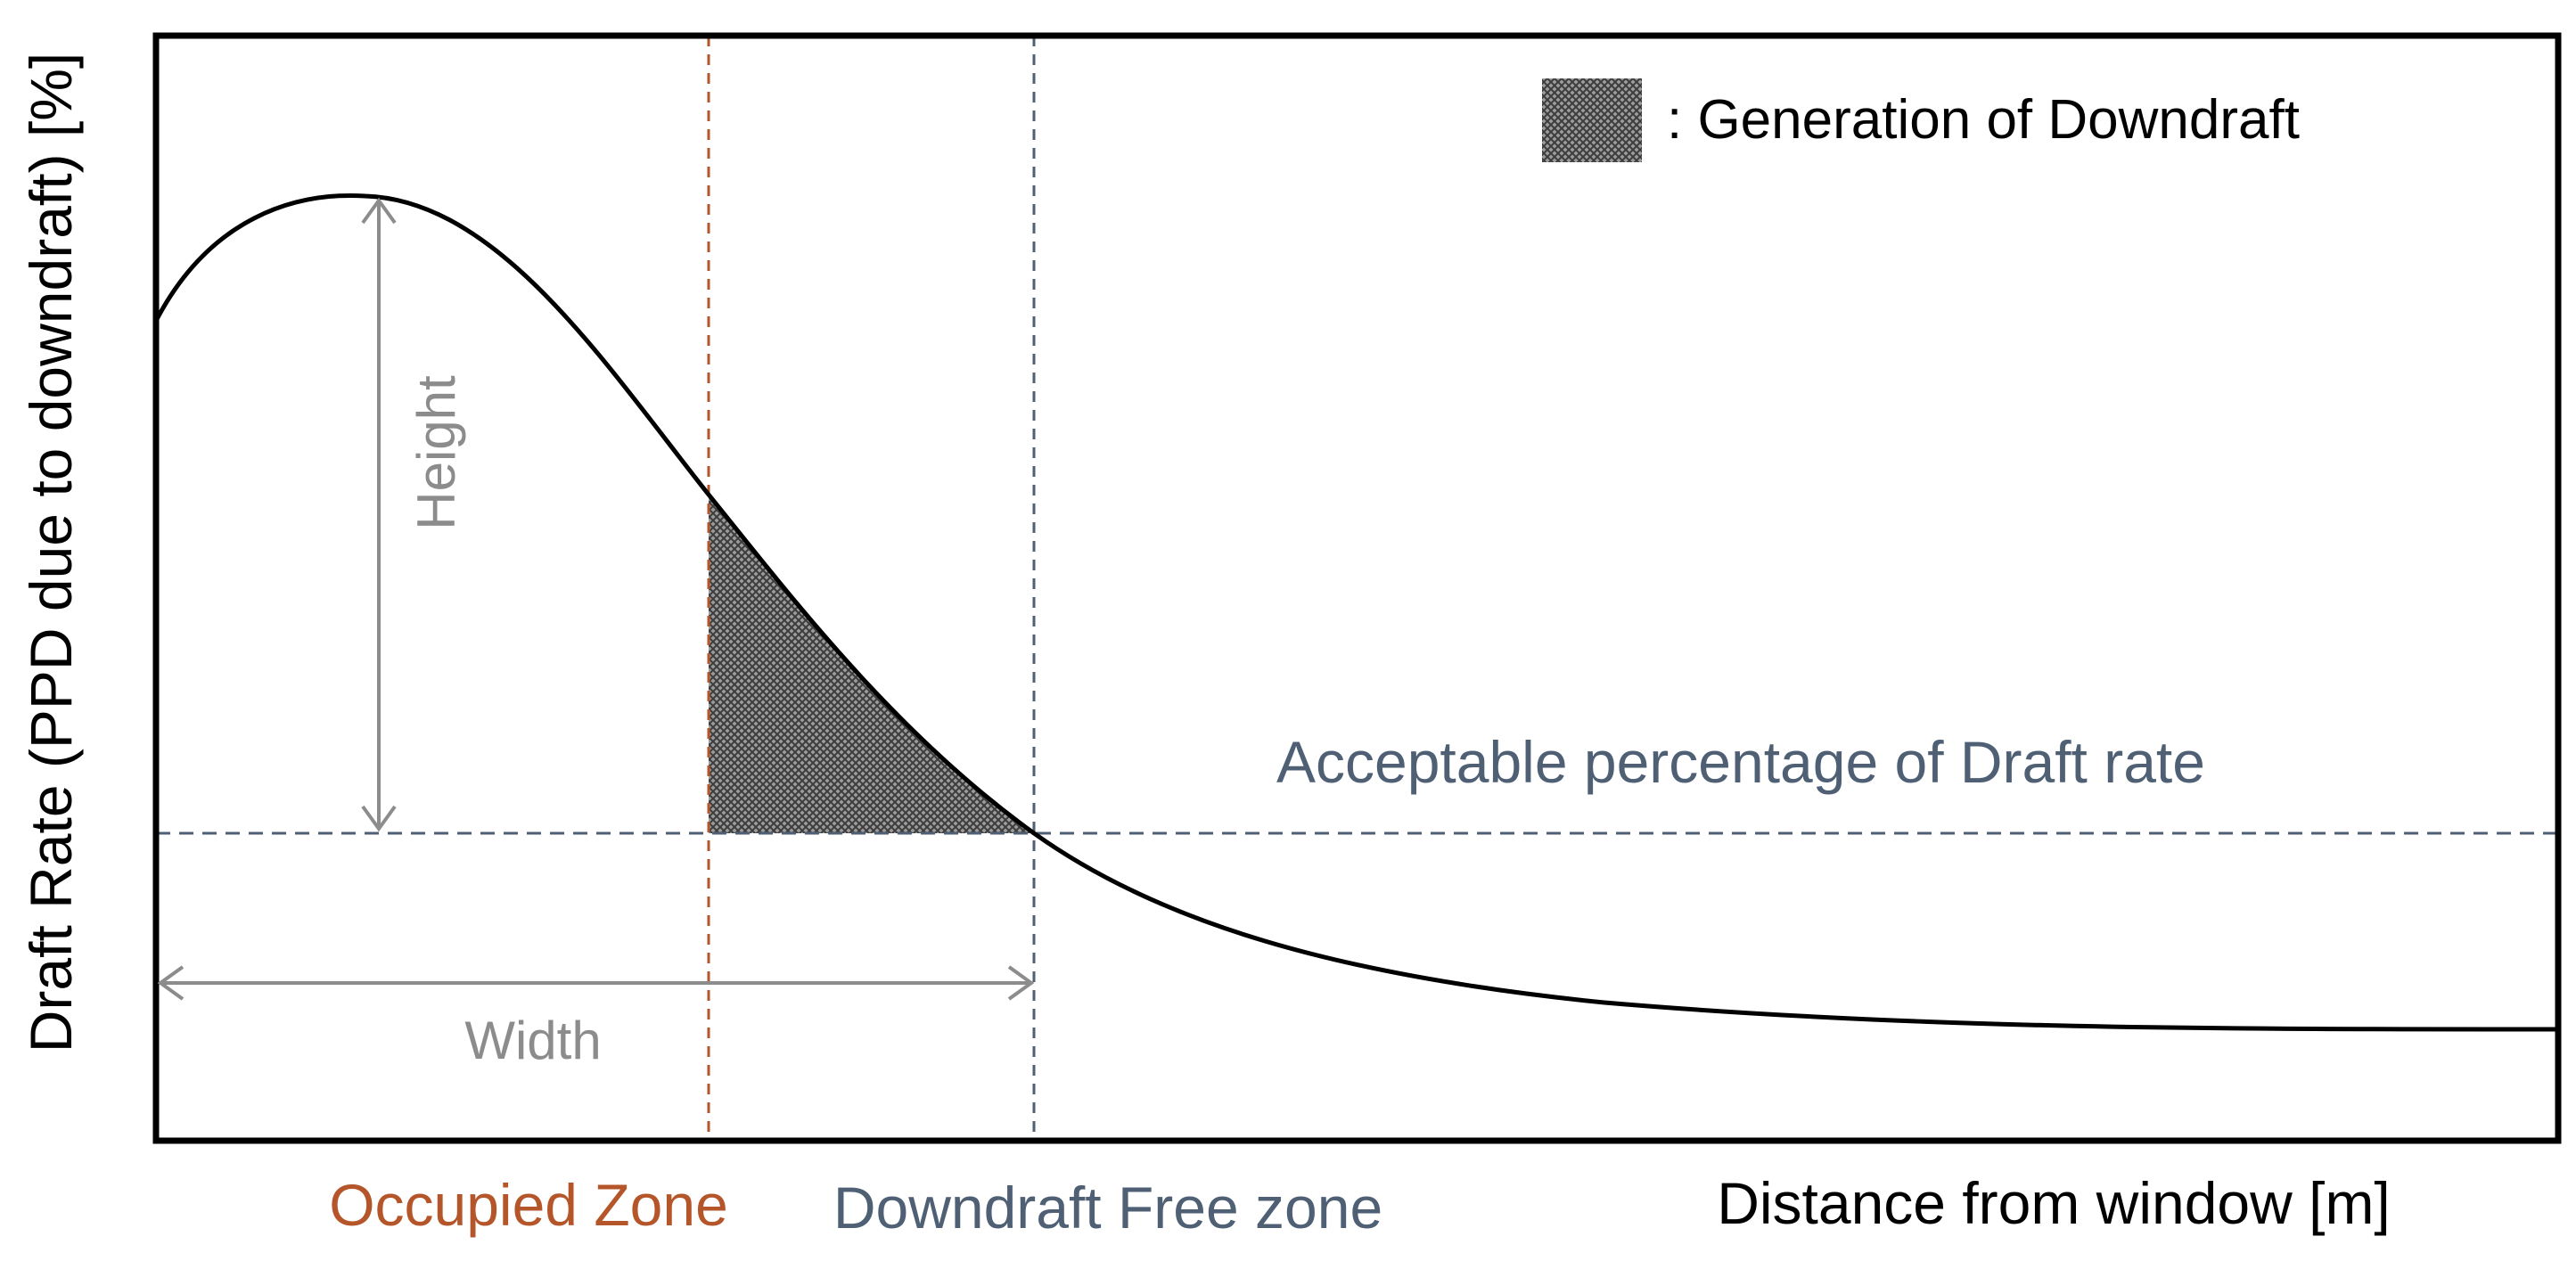  I want to click on width-label: Width, so click(532, 1040).